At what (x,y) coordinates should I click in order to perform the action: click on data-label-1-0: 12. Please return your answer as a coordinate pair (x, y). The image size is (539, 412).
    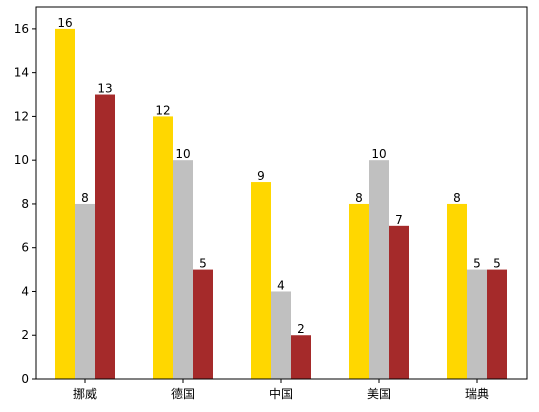
    Looking at the image, I should click on (162, 110).